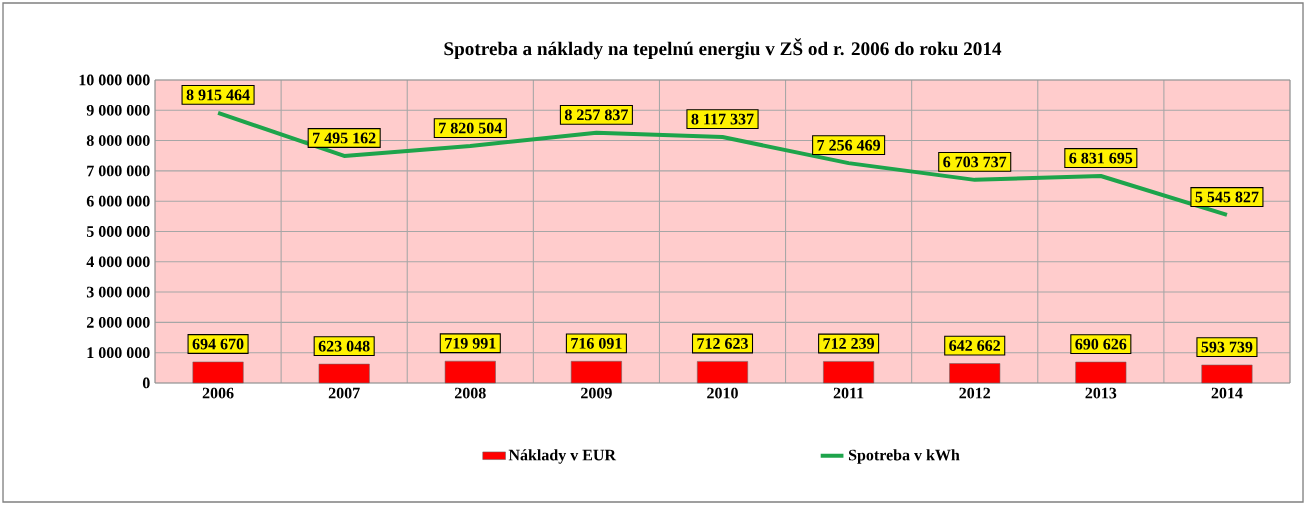 Image resolution: width=1306 pixels, height=505 pixels. Describe the element at coordinates (470, 343) in the screenshot. I see `data-label: 719 991` at that location.